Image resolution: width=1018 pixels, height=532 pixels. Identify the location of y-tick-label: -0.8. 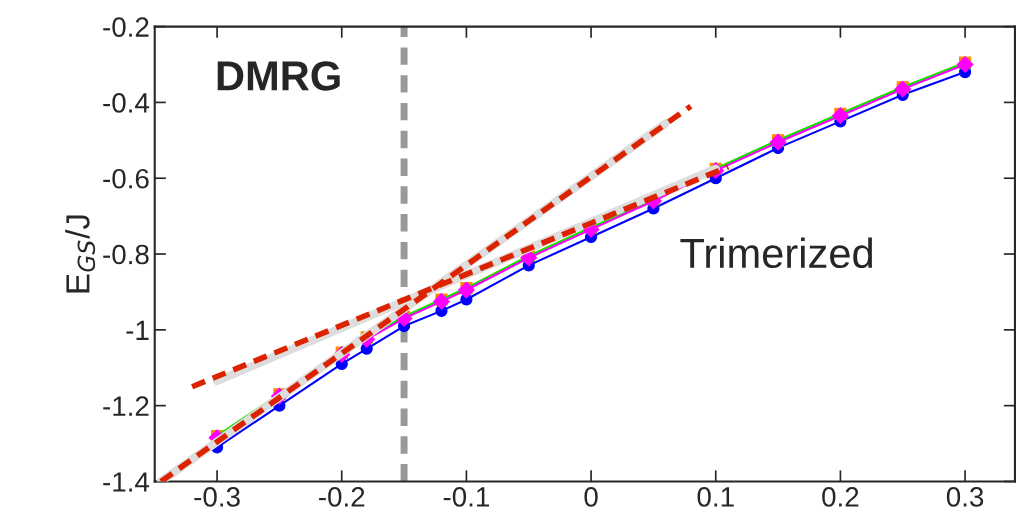
(126, 254).